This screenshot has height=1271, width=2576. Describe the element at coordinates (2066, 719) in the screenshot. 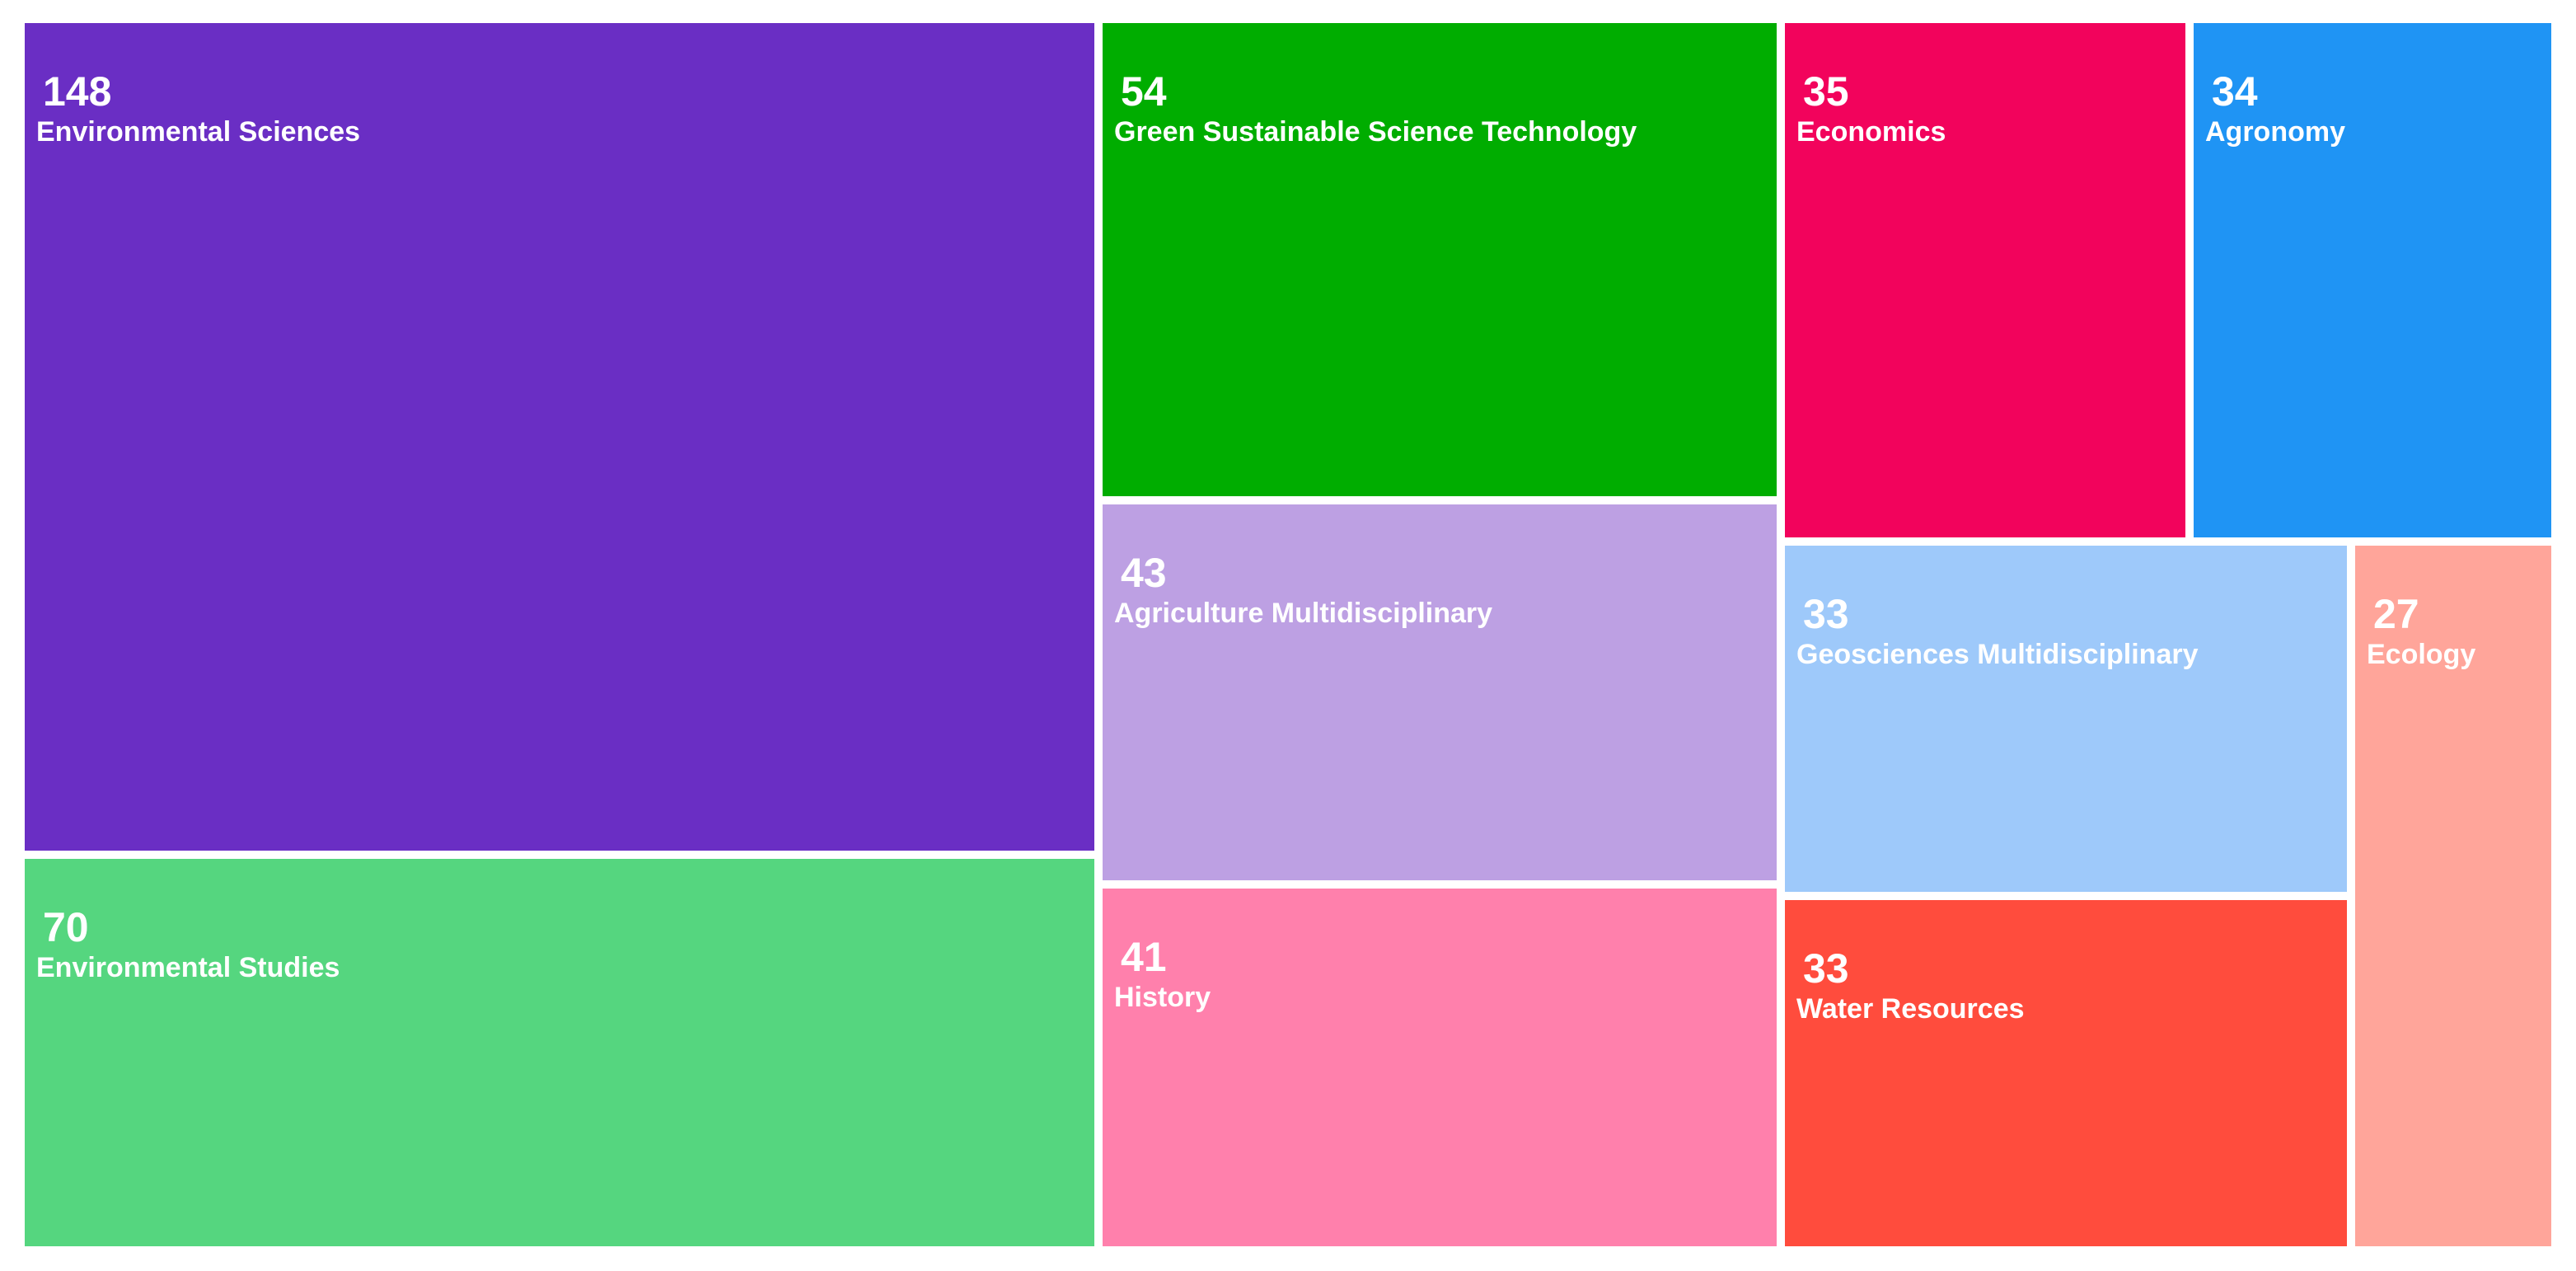

I see `tile-geosciences-multidisciplinary: 33 Geosciences Multidisciplinary` at that location.